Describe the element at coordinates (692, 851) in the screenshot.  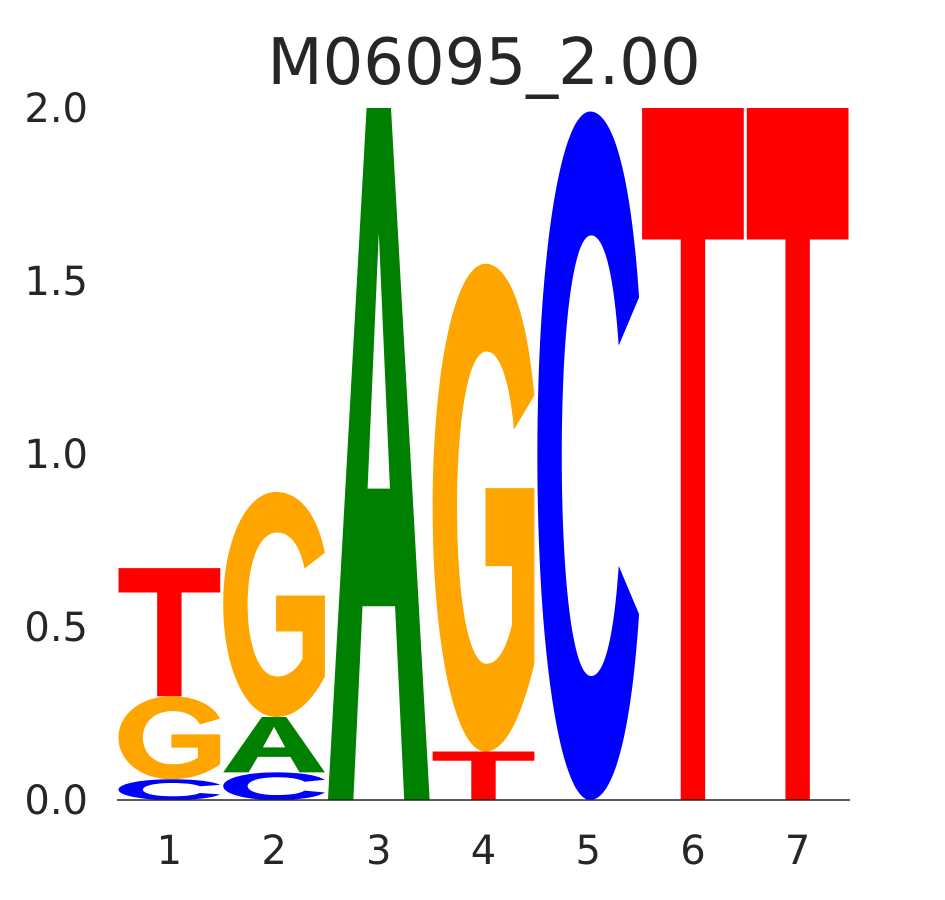
I see `x-tick-label: 6` at that location.